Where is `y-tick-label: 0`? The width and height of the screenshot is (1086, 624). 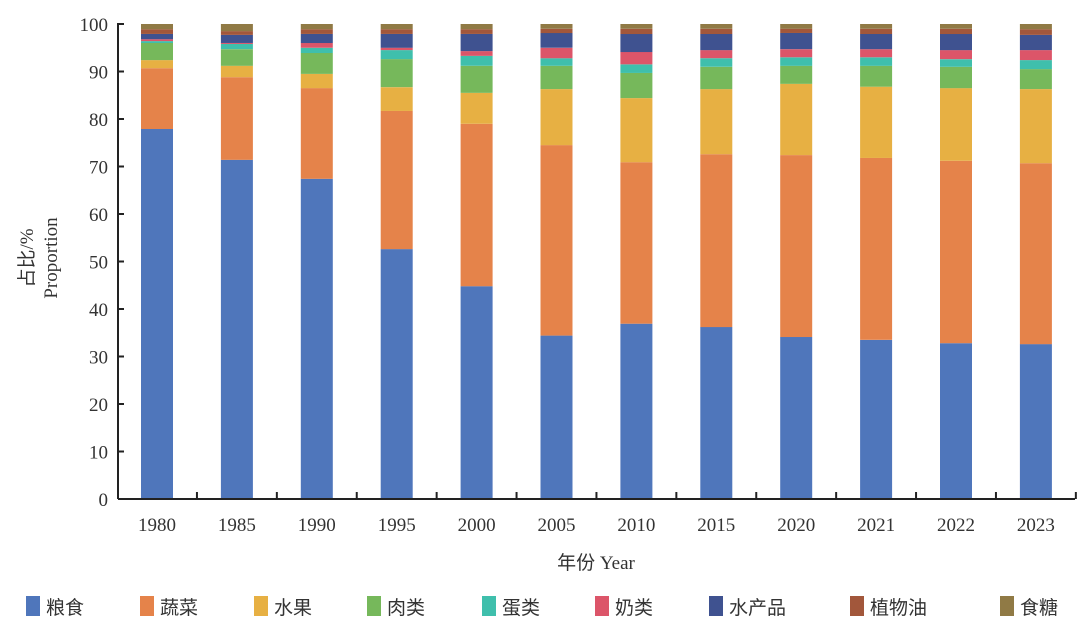
y-tick-label: 0 is located at coordinates (104, 500).